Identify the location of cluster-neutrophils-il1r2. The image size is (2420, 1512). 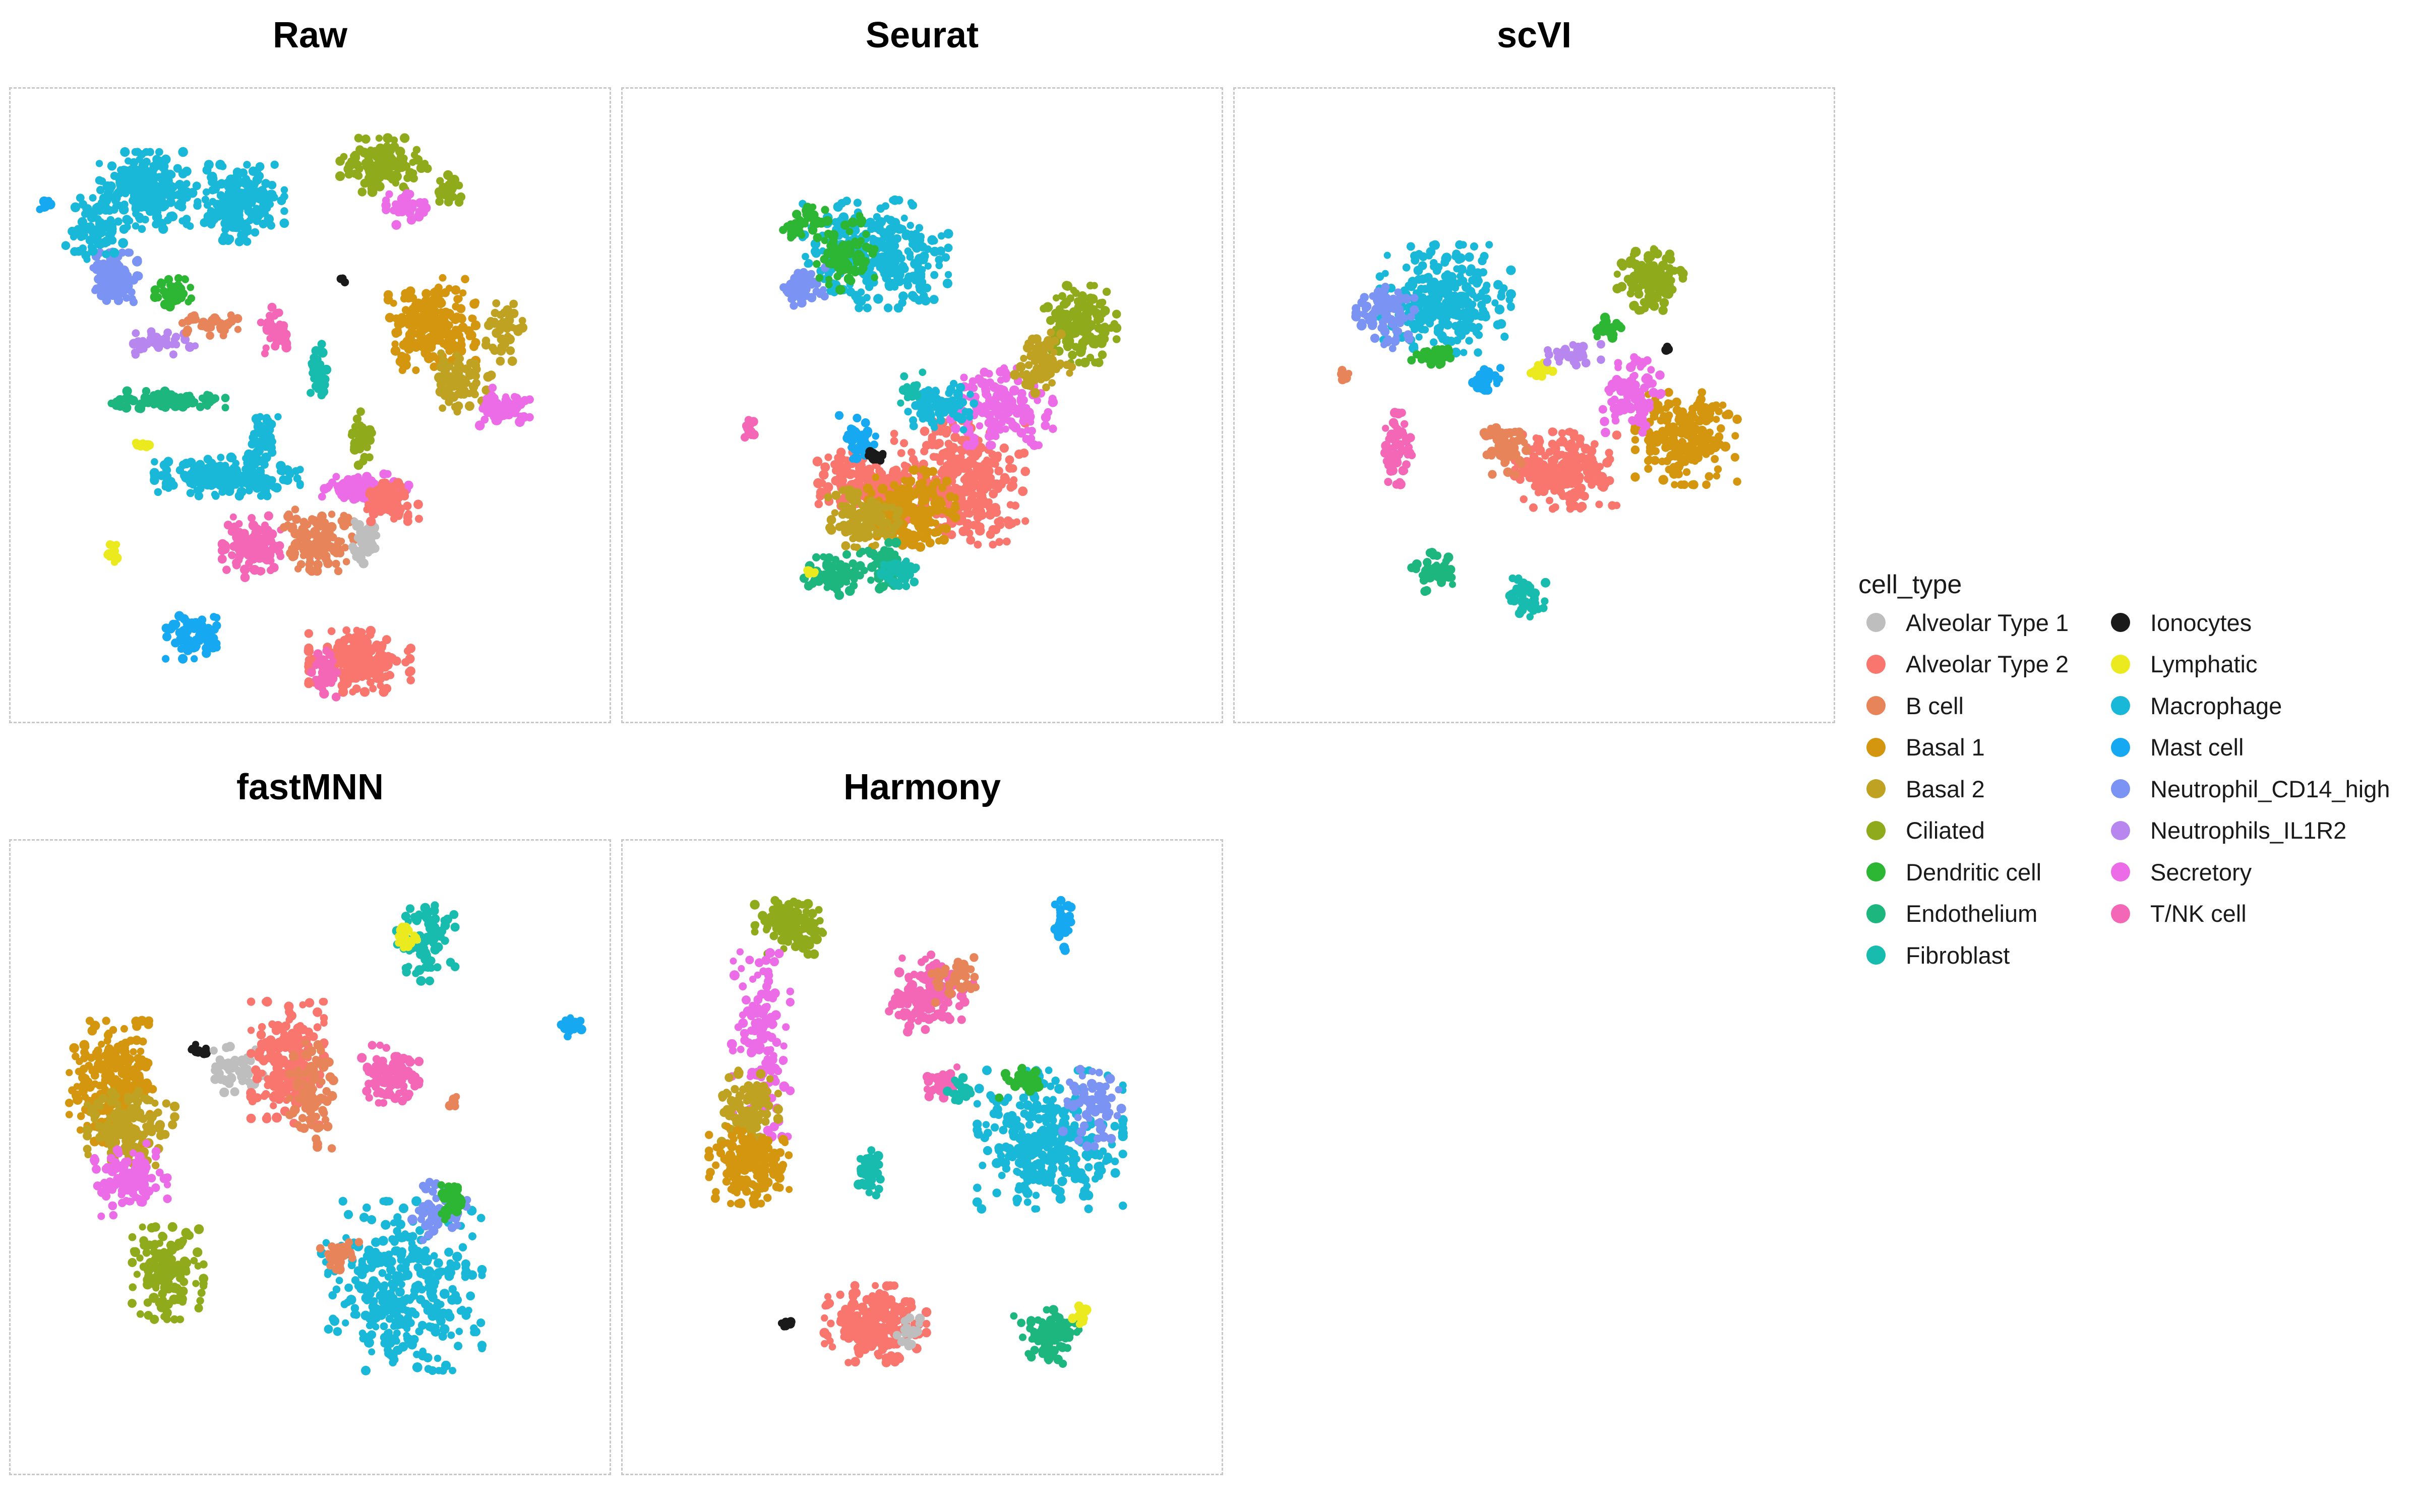
(164, 343).